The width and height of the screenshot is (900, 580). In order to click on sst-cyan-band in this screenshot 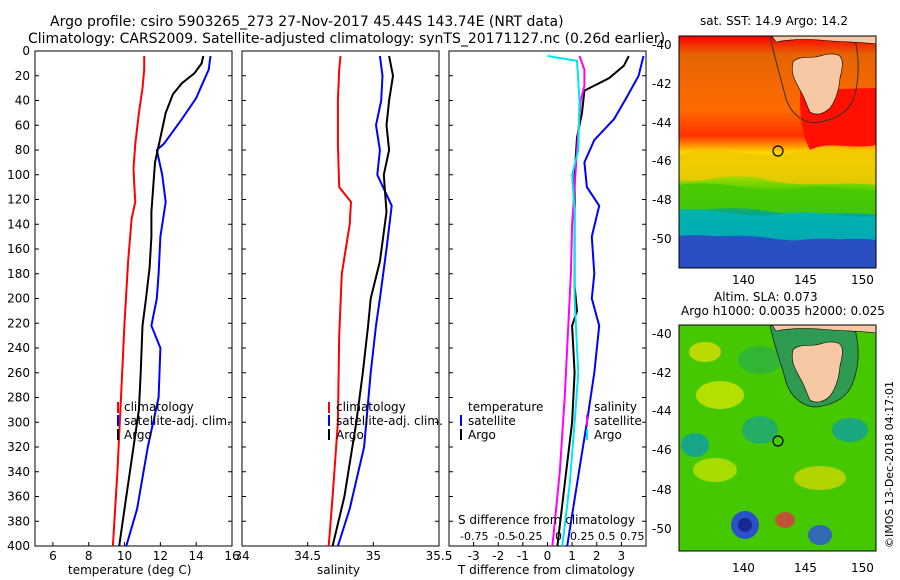, I will do `click(777, 225)`.